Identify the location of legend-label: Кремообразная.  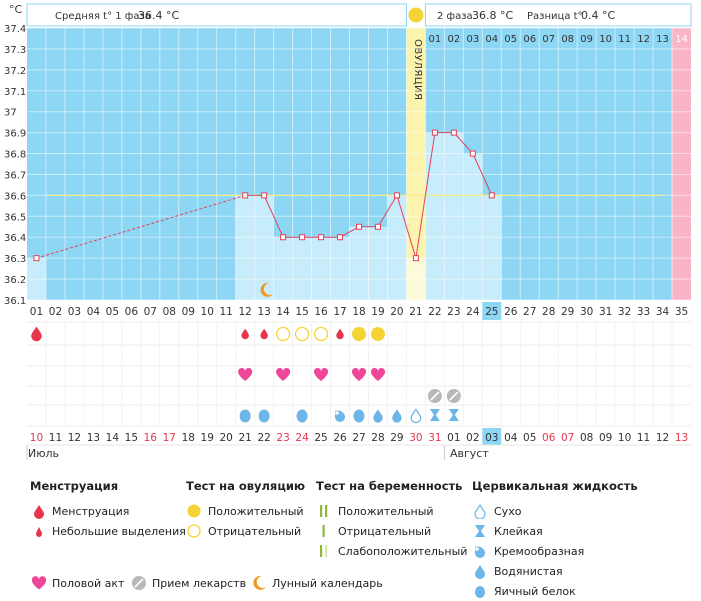
(539, 551).